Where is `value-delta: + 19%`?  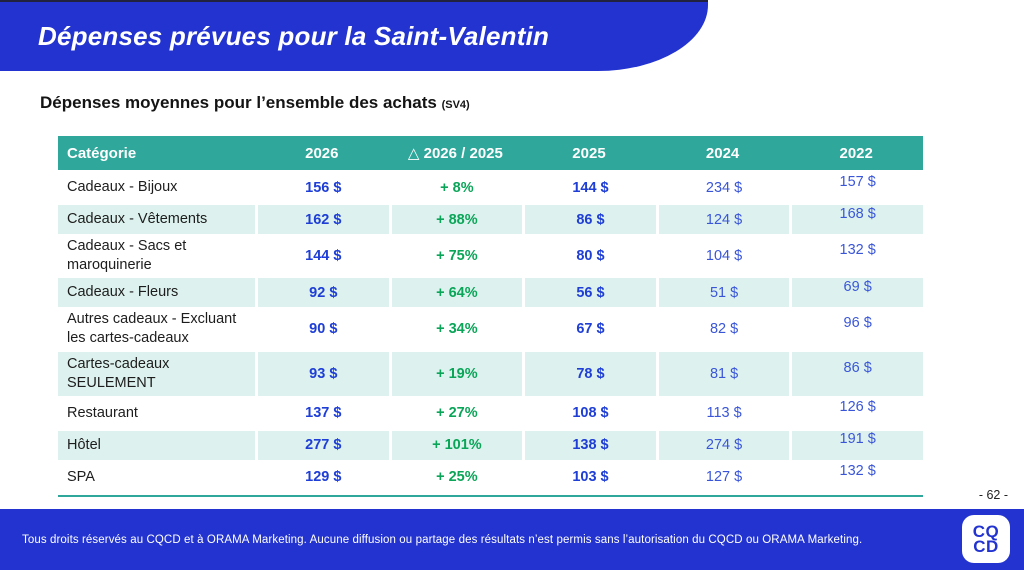
value-delta: + 19% is located at coordinates (457, 373).